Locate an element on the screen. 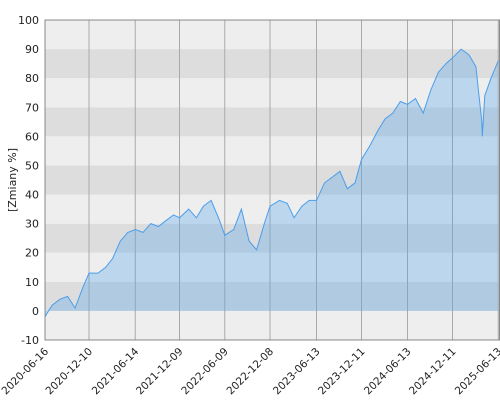 Image resolution: width=500 pixels, height=400 pixels. y-tick-label: -10 is located at coordinates (30, 340).